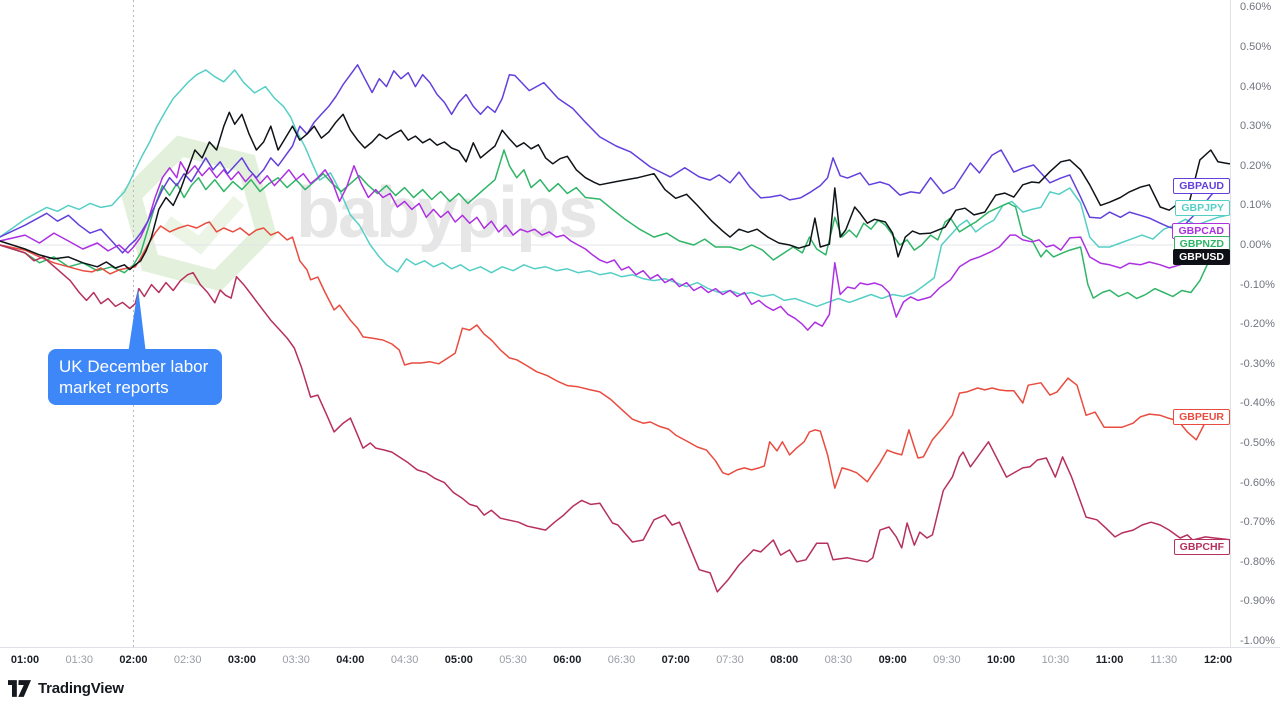 The image size is (1280, 701). What do you see at coordinates (621, 660) in the screenshot?
I see `time-tick-label: 06:30` at bounding box center [621, 660].